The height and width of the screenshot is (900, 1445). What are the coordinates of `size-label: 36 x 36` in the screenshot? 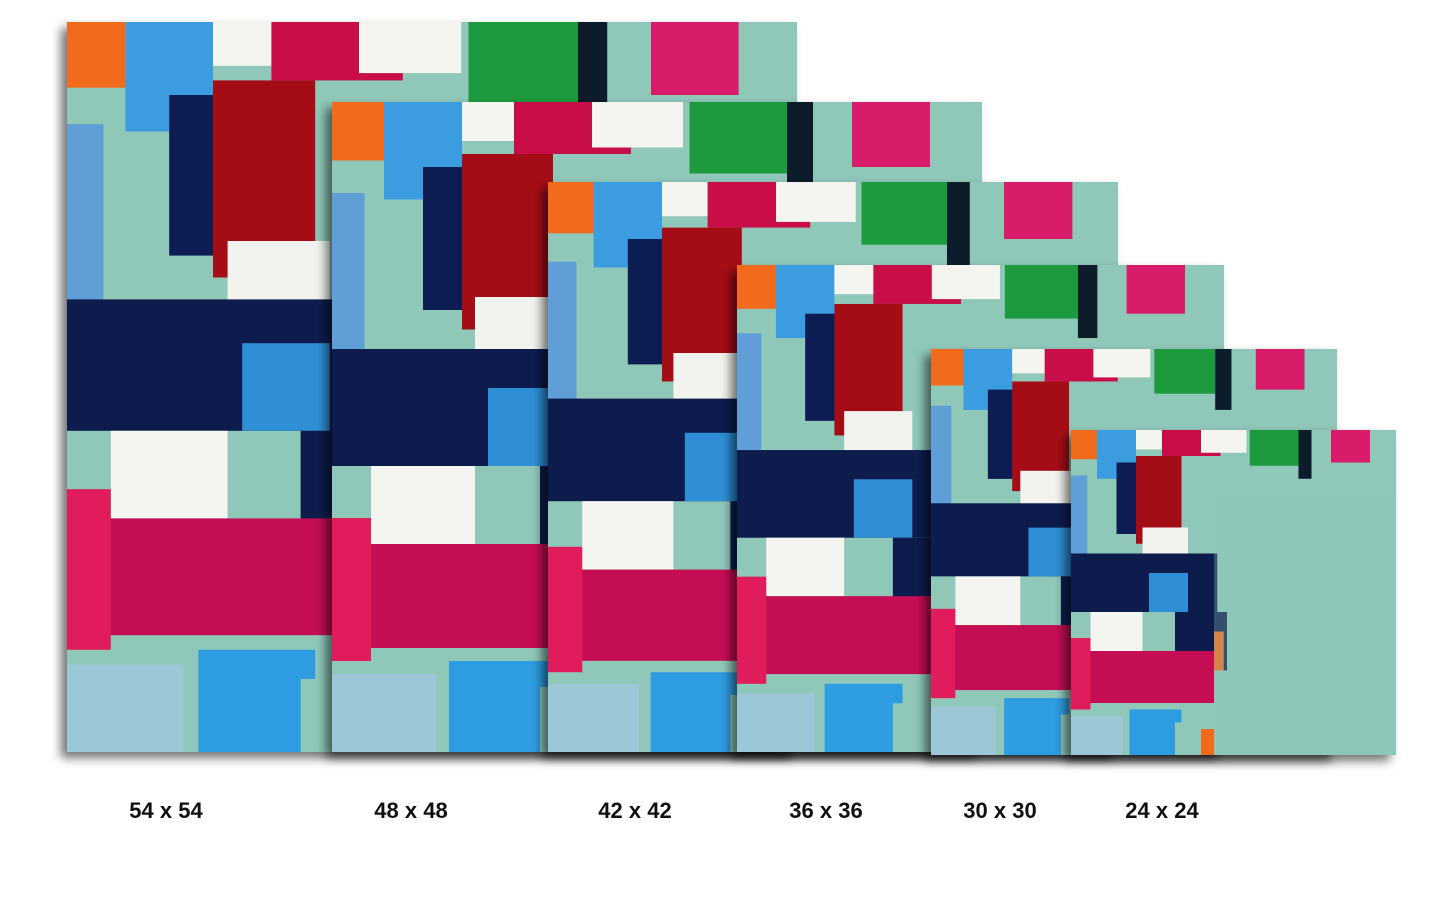 It's located at (825, 810).